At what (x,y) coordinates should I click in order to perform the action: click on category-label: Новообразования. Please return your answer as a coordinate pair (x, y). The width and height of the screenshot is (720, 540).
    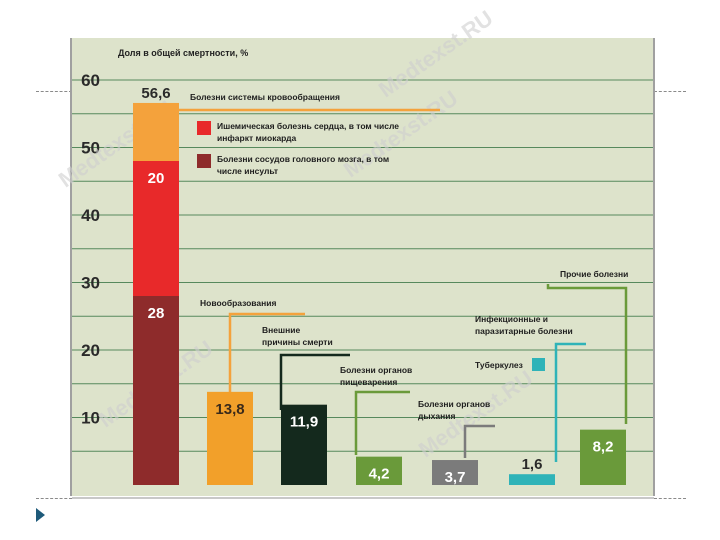
    Looking at the image, I should click on (238, 303).